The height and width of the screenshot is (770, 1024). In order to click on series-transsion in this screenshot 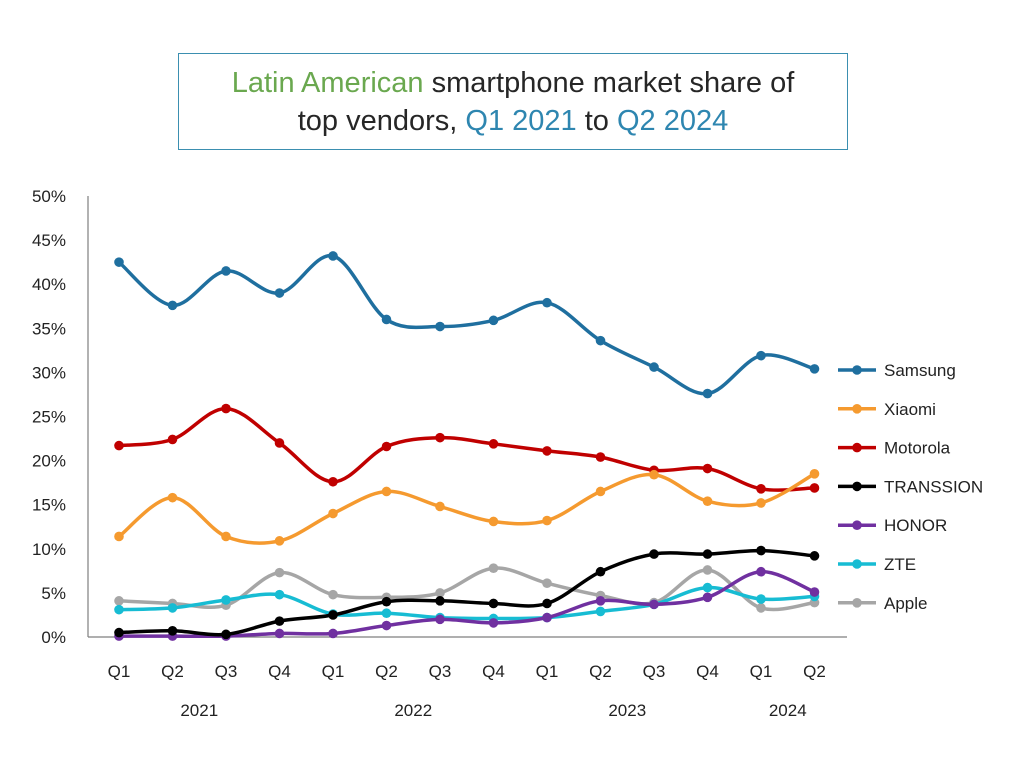, I will do `click(467, 592)`.